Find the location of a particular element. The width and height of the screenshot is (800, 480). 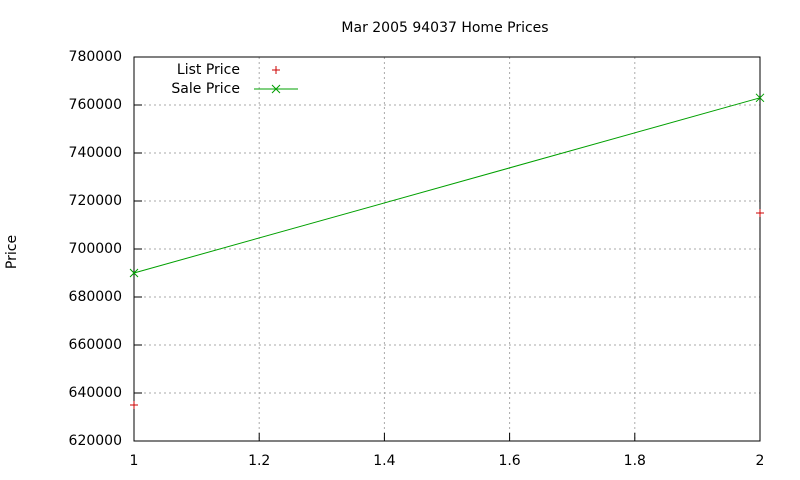

x-tick-label: 1.4 is located at coordinates (384, 461).